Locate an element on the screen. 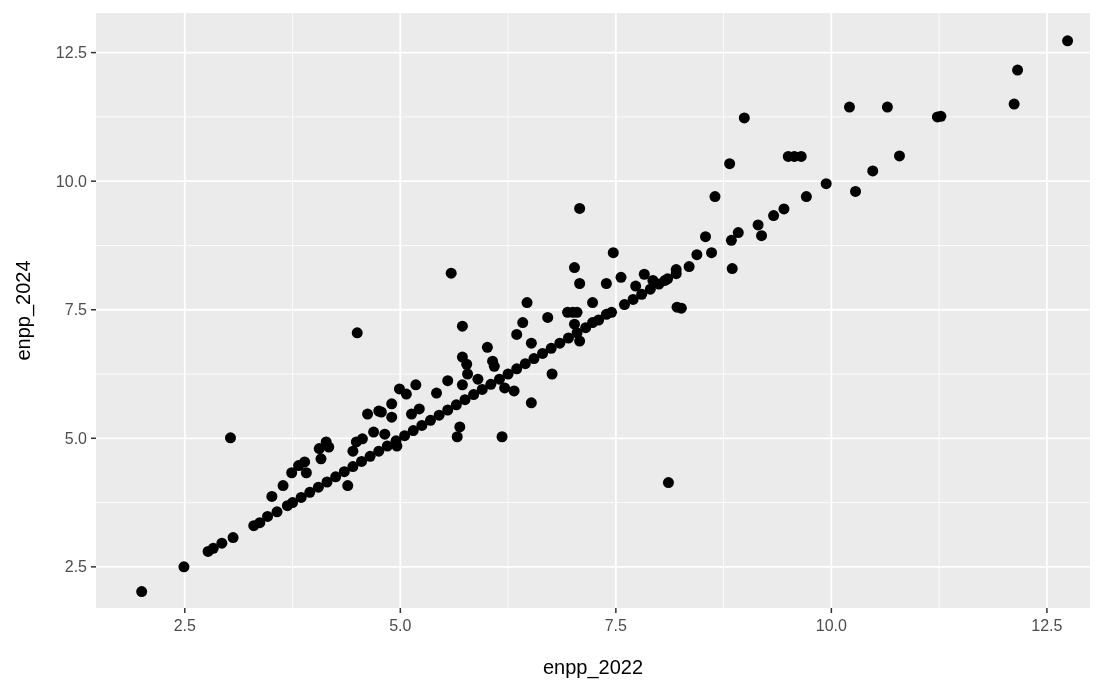  x-tick-label: 12.5 is located at coordinates (1047, 625).